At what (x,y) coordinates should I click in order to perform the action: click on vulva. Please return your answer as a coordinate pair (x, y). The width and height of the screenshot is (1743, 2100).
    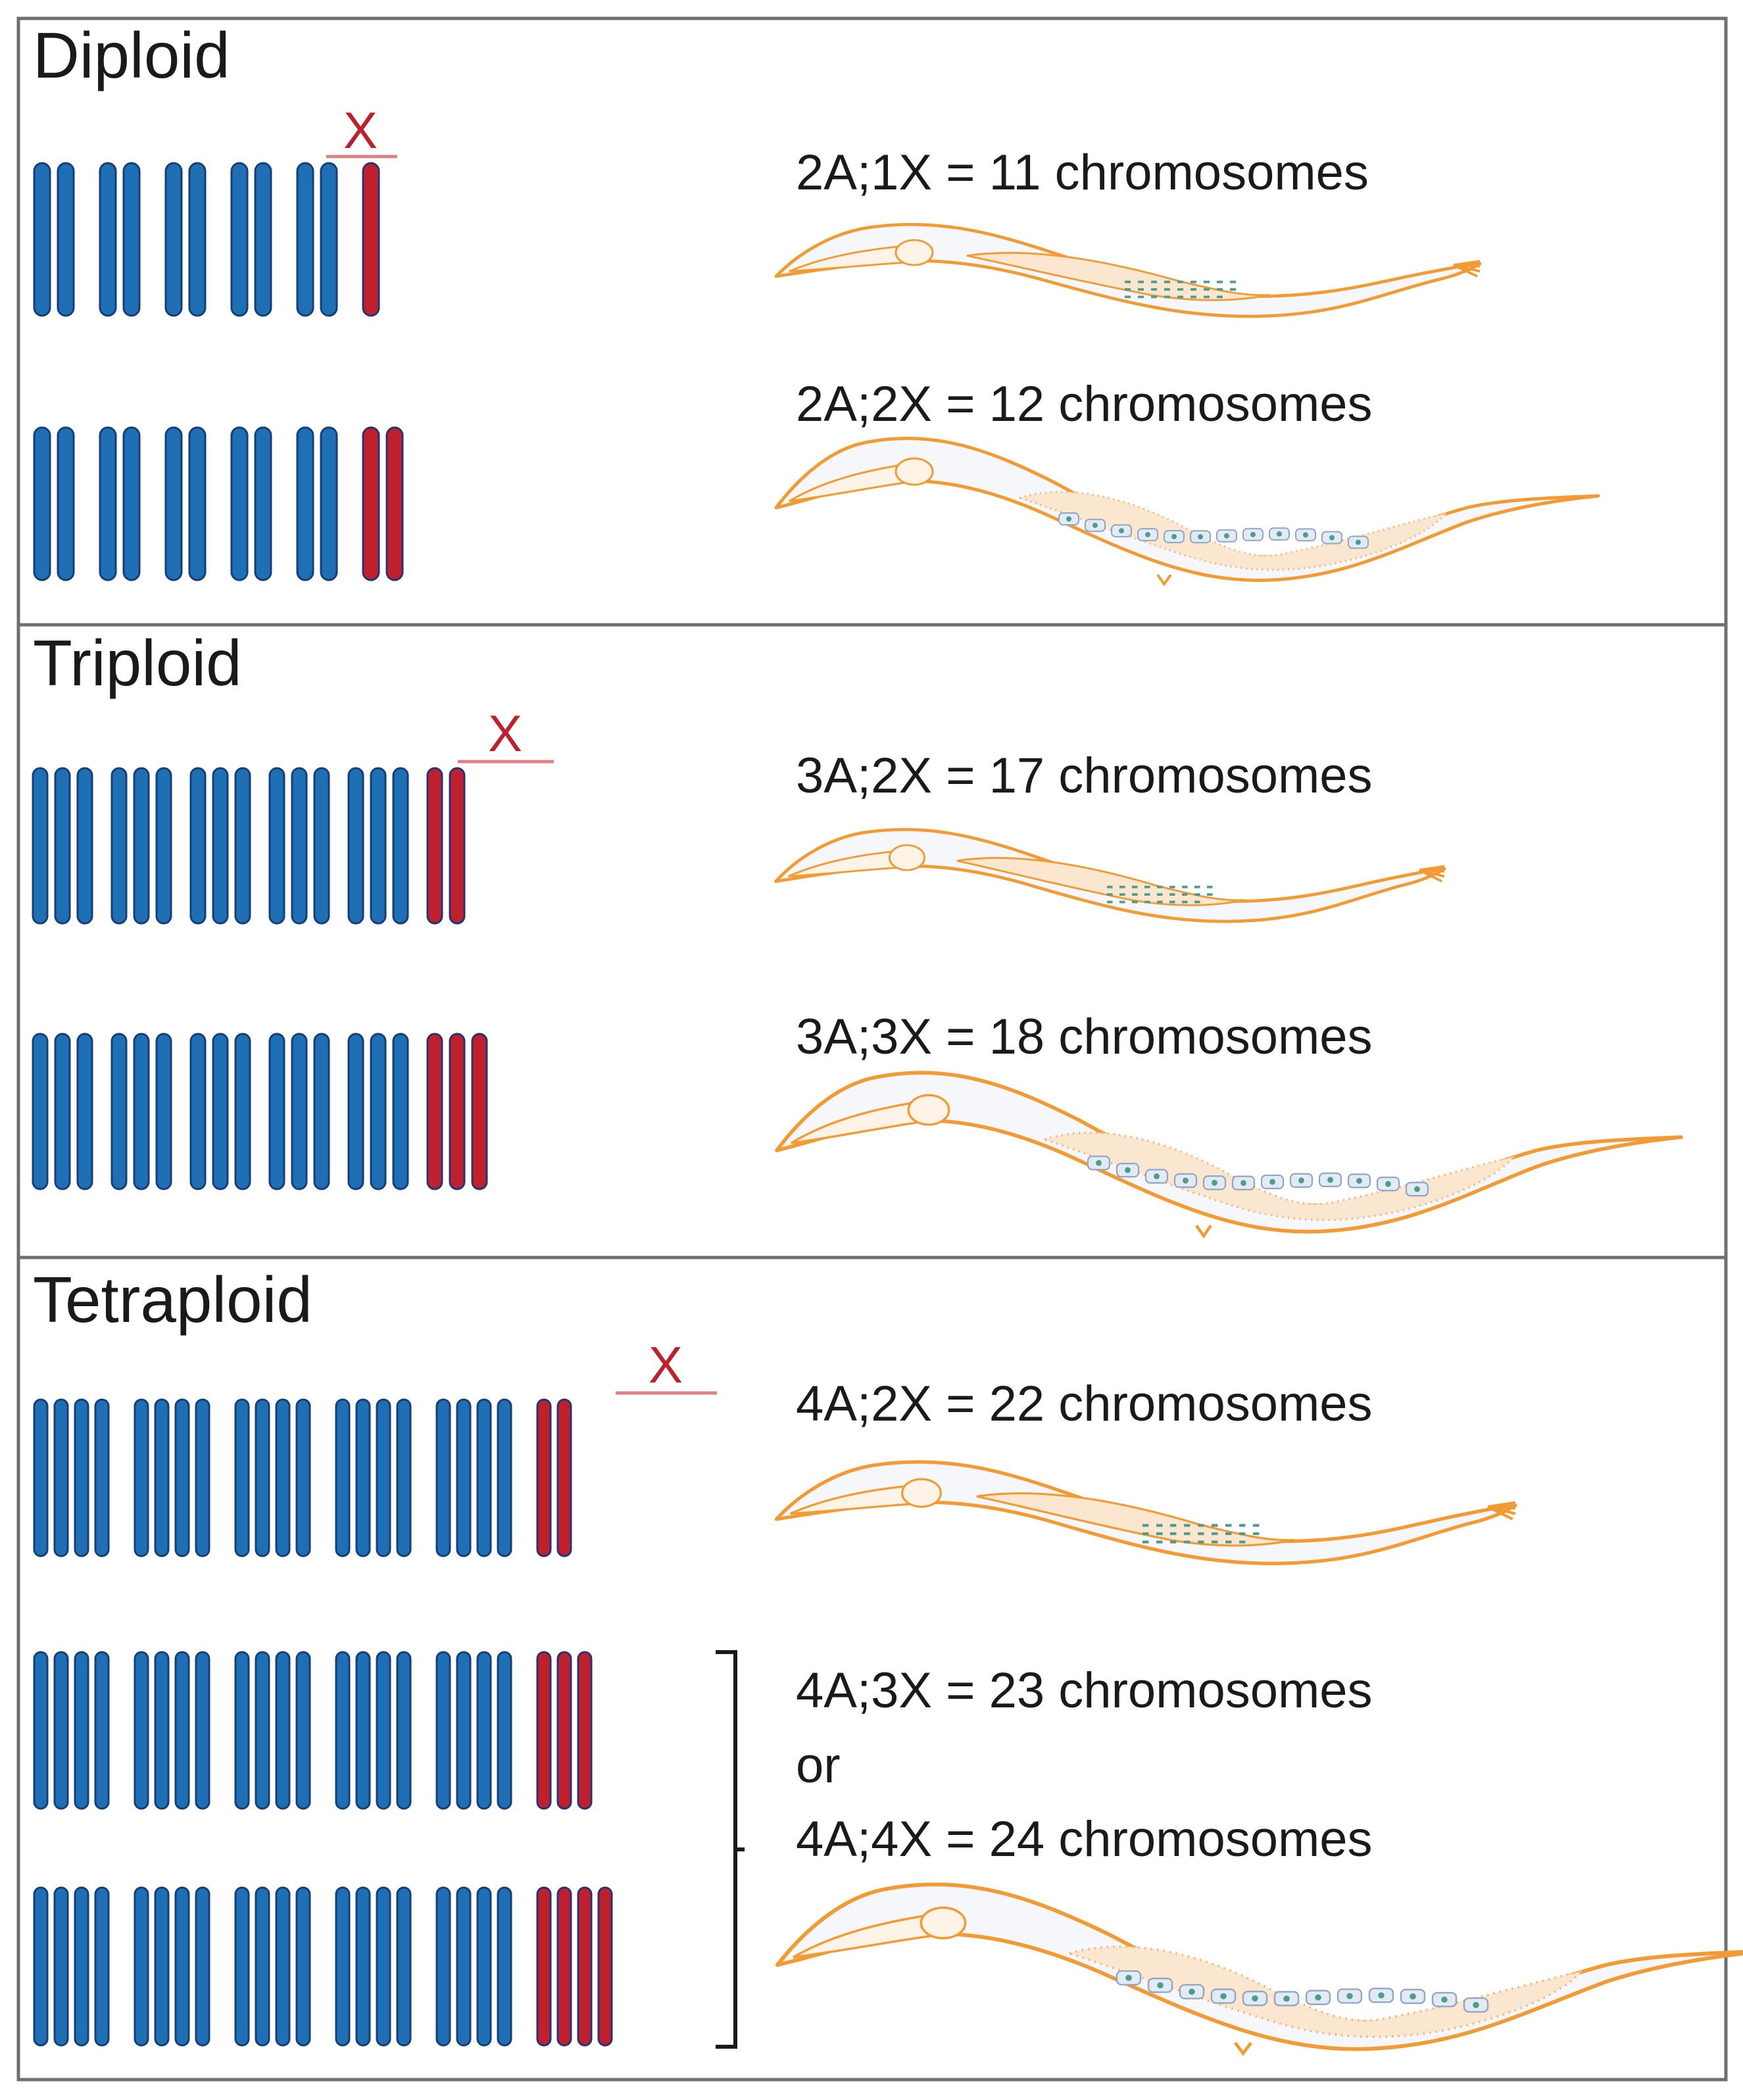
    Looking at the image, I should click on (1243, 2049).